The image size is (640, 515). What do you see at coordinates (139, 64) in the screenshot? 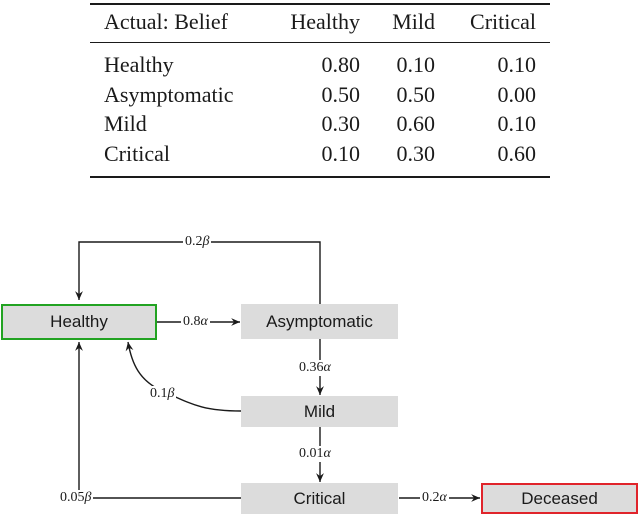
I see `row-label-healthy: Healthy` at bounding box center [139, 64].